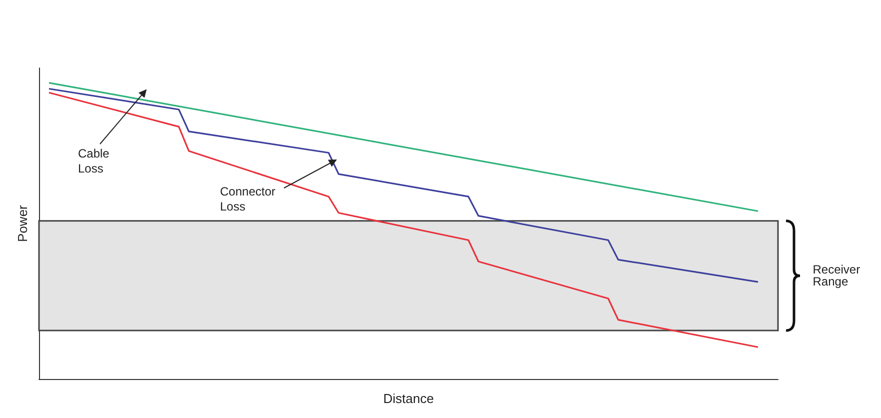 The image size is (881, 418). Describe the element at coordinates (408, 398) in the screenshot. I see `x-axis-title: Distance` at that location.